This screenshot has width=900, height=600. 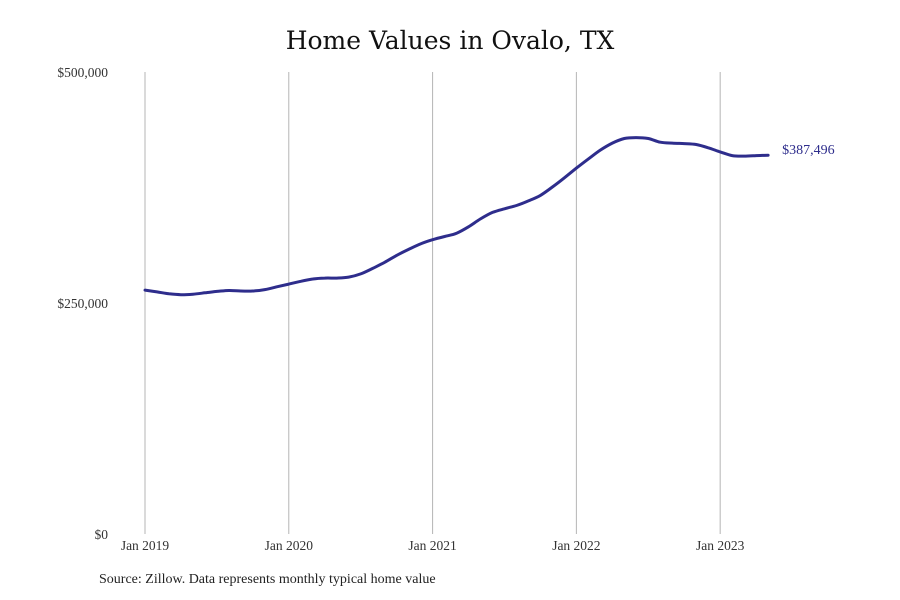 I want to click on x-tick-label: Jan 2019, so click(x=145, y=545).